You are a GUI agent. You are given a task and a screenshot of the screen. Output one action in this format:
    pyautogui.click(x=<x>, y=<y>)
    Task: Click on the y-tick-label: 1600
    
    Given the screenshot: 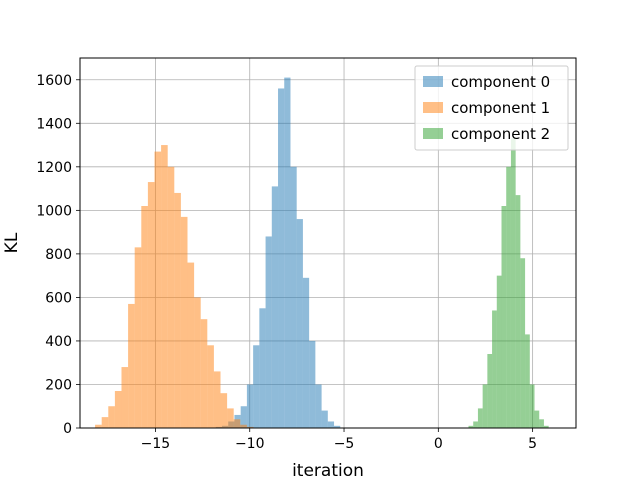 What is the action you would take?
    pyautogui.click(x=54, y=81)
    